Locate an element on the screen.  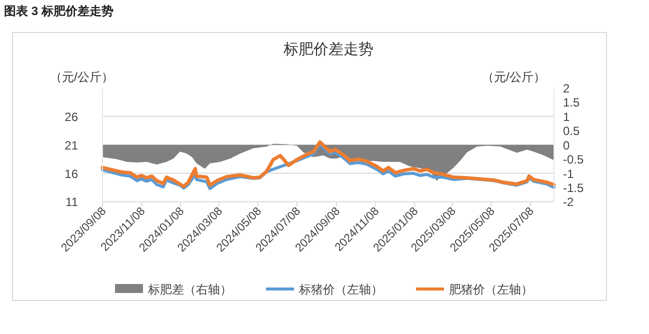
y2-tick-label: 1 is located at coordinates (566, 117).